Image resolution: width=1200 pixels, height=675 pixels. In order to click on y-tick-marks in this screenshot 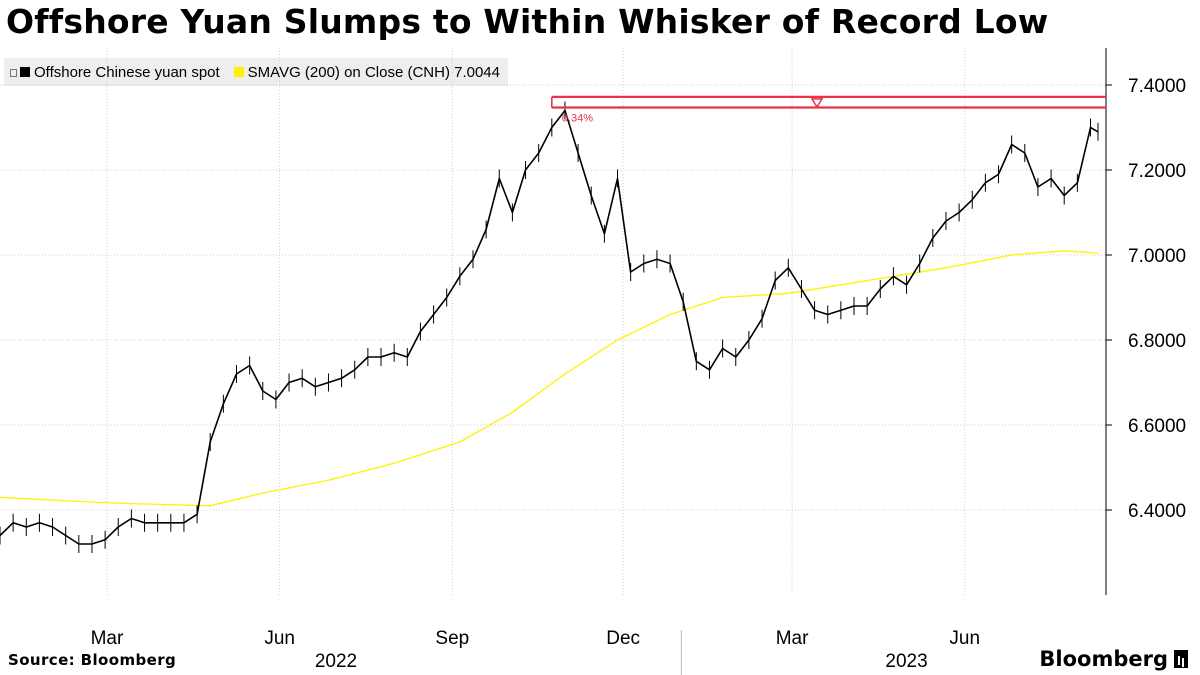, I will do `click(1109, 297)`.